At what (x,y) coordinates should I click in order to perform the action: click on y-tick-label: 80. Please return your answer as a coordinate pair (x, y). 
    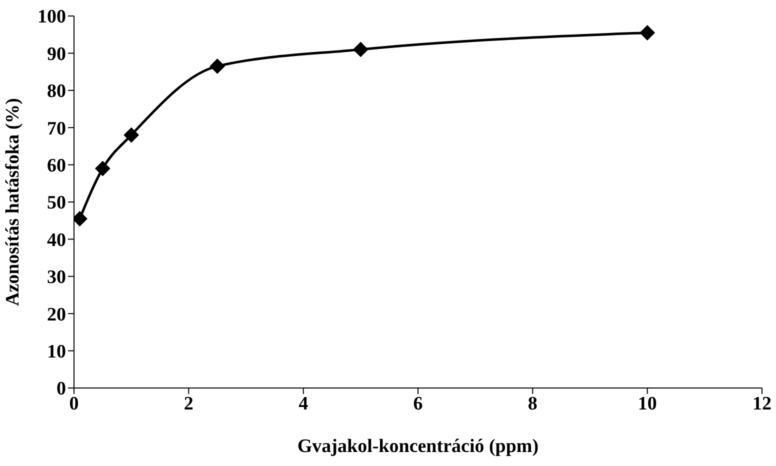
    Looking at the image, I should click on (56, 91).